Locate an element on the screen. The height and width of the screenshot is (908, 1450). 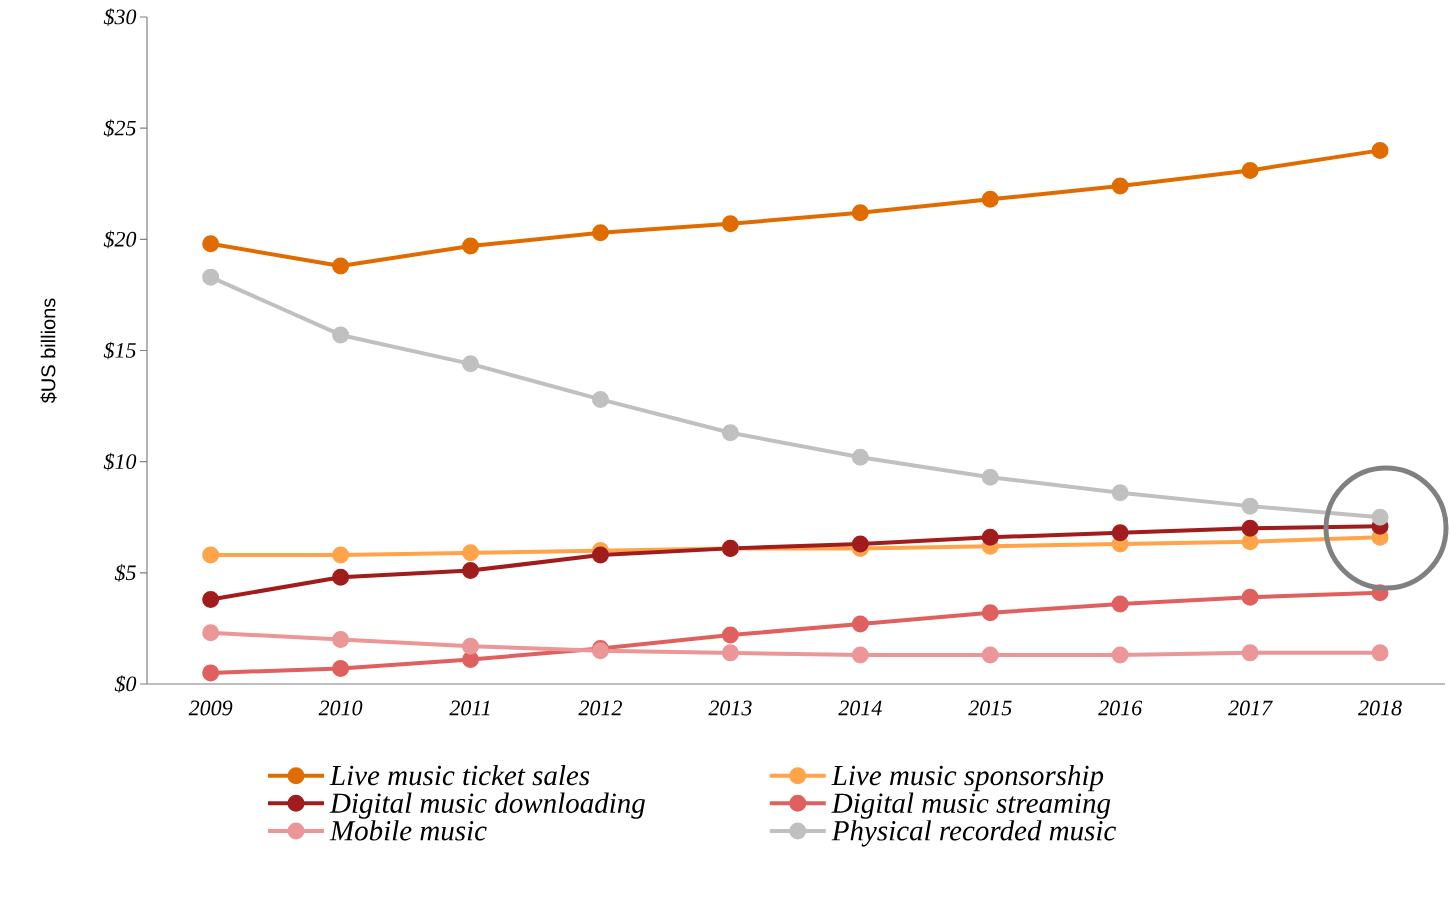
y-tick-label: $5 is located at coordinates (125, 573).